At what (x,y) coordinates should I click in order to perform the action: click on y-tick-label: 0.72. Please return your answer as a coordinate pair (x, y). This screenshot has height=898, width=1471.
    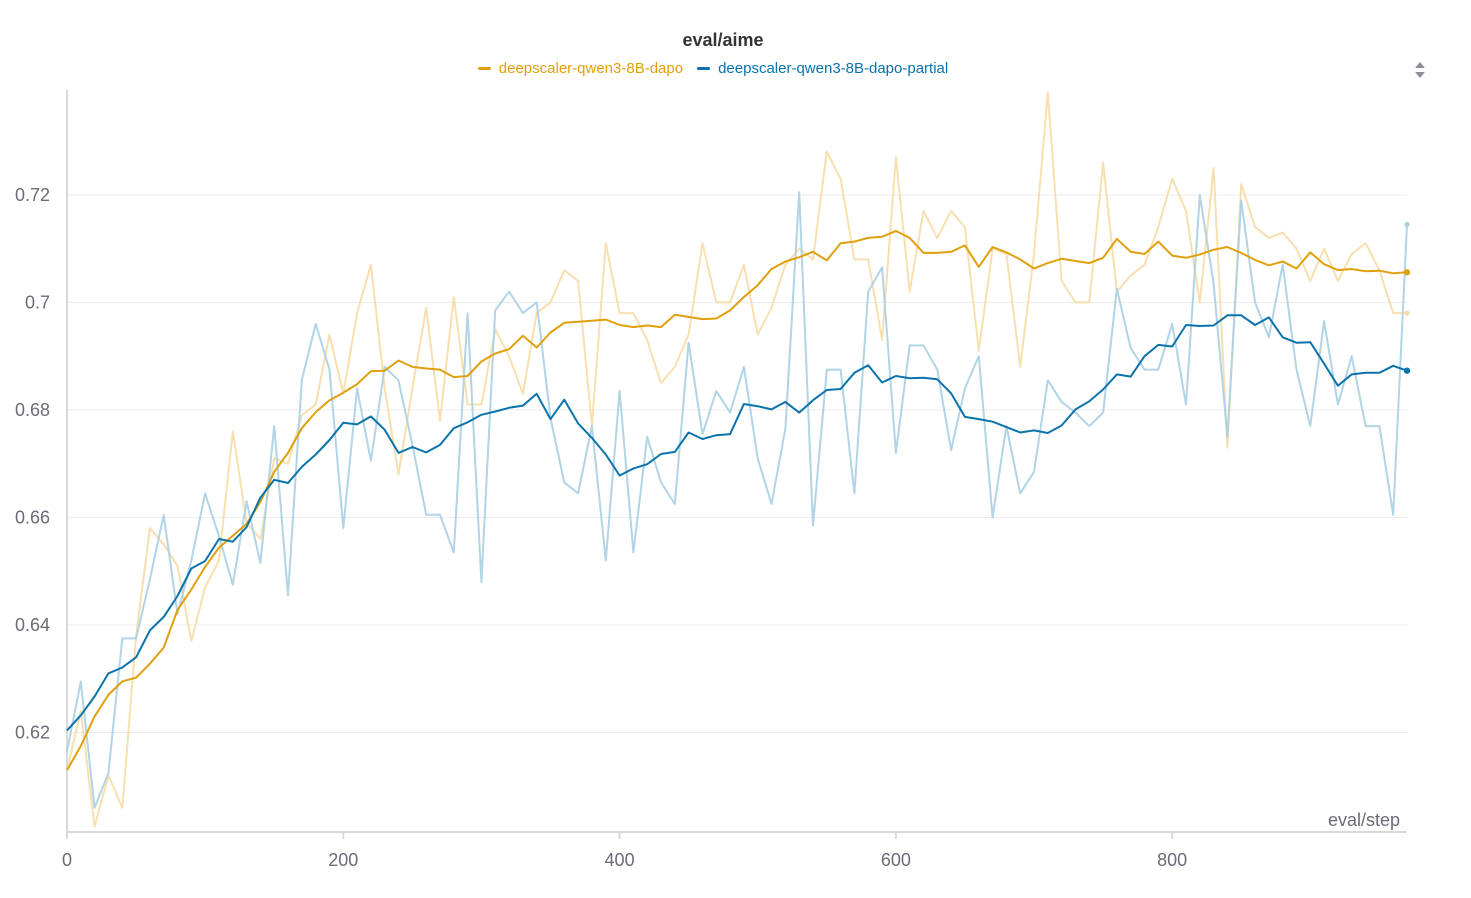
    Looking at the image, I should click on (32, 195).